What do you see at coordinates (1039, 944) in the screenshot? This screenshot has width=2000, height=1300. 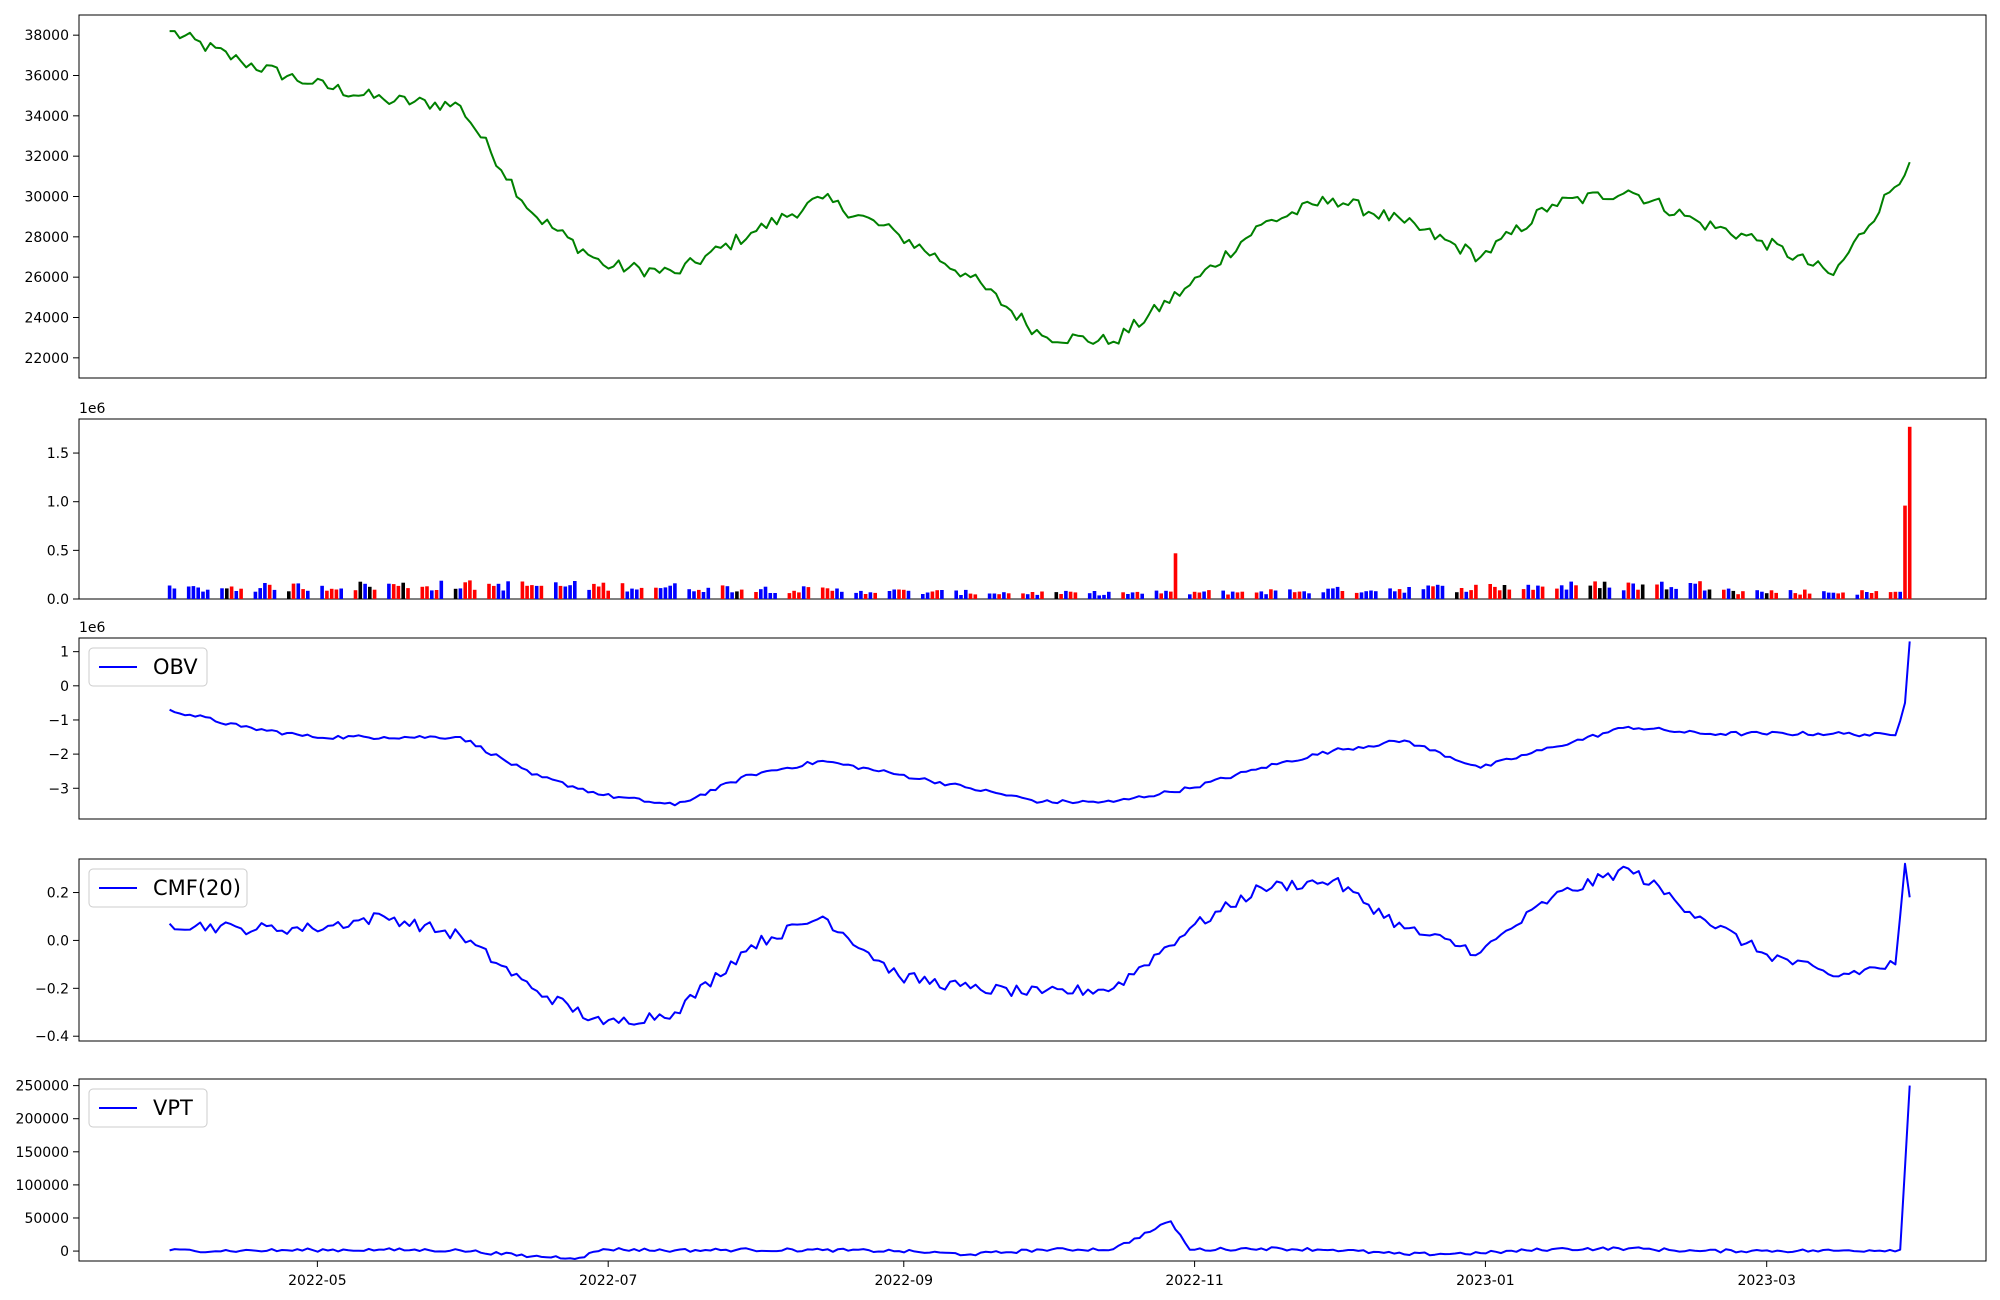 I see `series-line` at bounding box center [1039, 944].